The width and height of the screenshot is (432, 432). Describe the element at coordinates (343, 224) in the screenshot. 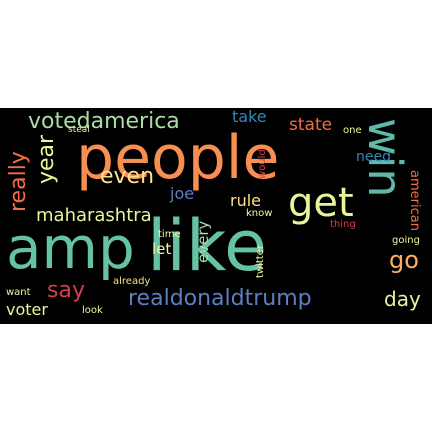

I see `word-thing: thing` at that location.